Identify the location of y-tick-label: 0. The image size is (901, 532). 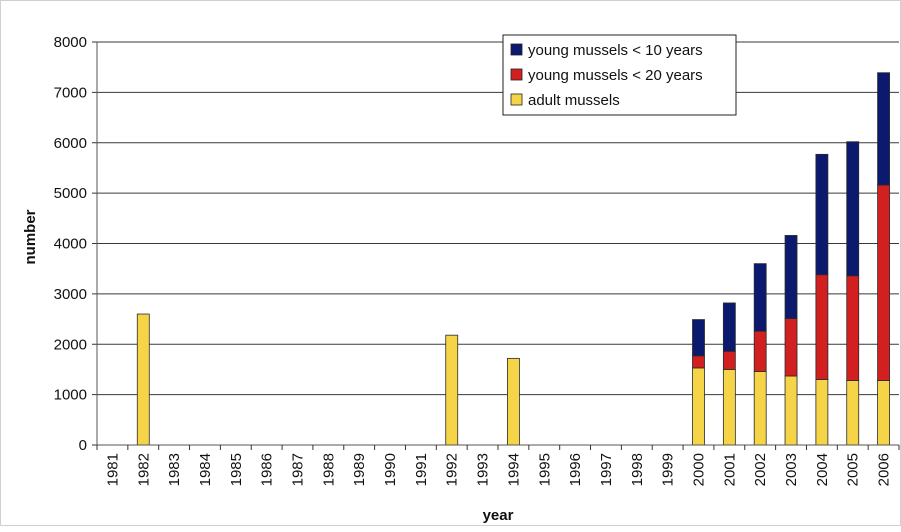
(83, 445).